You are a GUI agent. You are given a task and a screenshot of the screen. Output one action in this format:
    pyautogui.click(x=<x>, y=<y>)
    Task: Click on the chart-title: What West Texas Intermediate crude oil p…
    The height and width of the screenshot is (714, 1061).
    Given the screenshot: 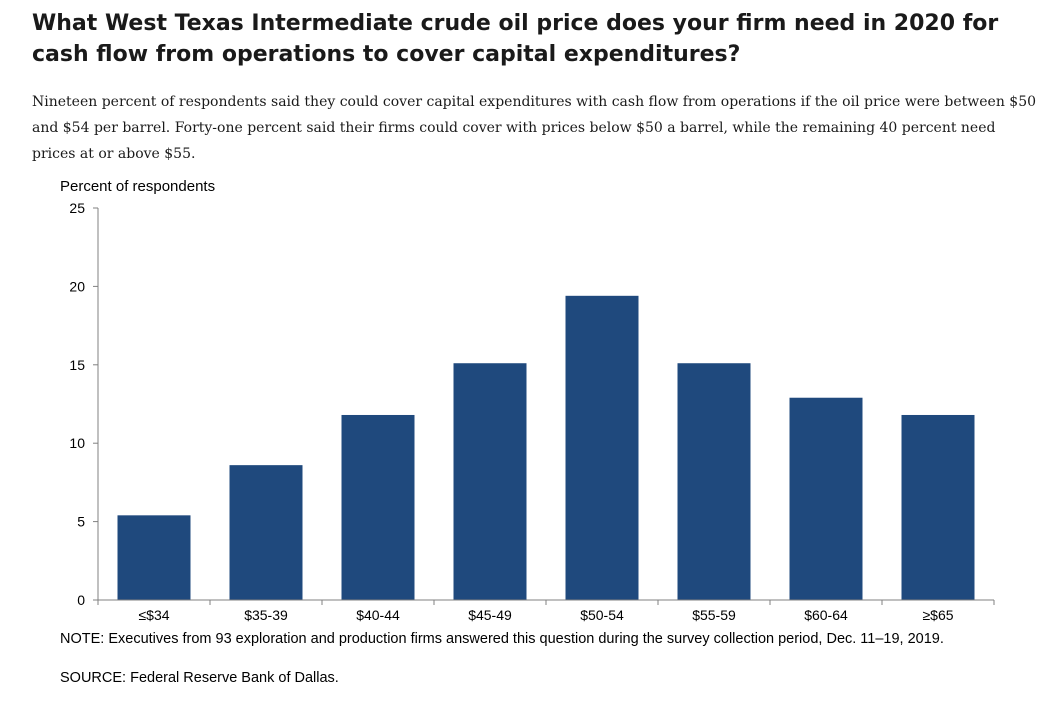 What is the action you would take?
    pyautogui.click(x=515, y=39)
    